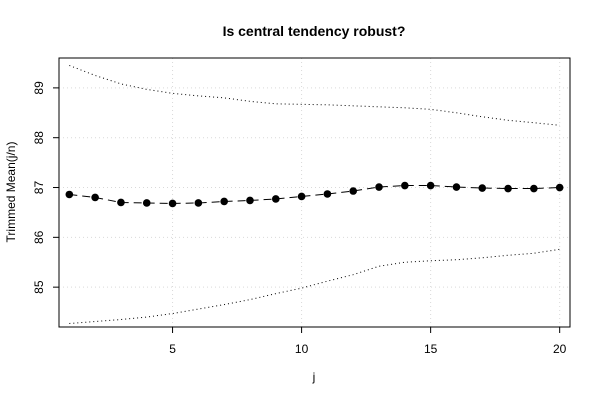  Describe the element at coordinates (39, 287) in the screenshot. I see `y-tick-label: 85` at that location.